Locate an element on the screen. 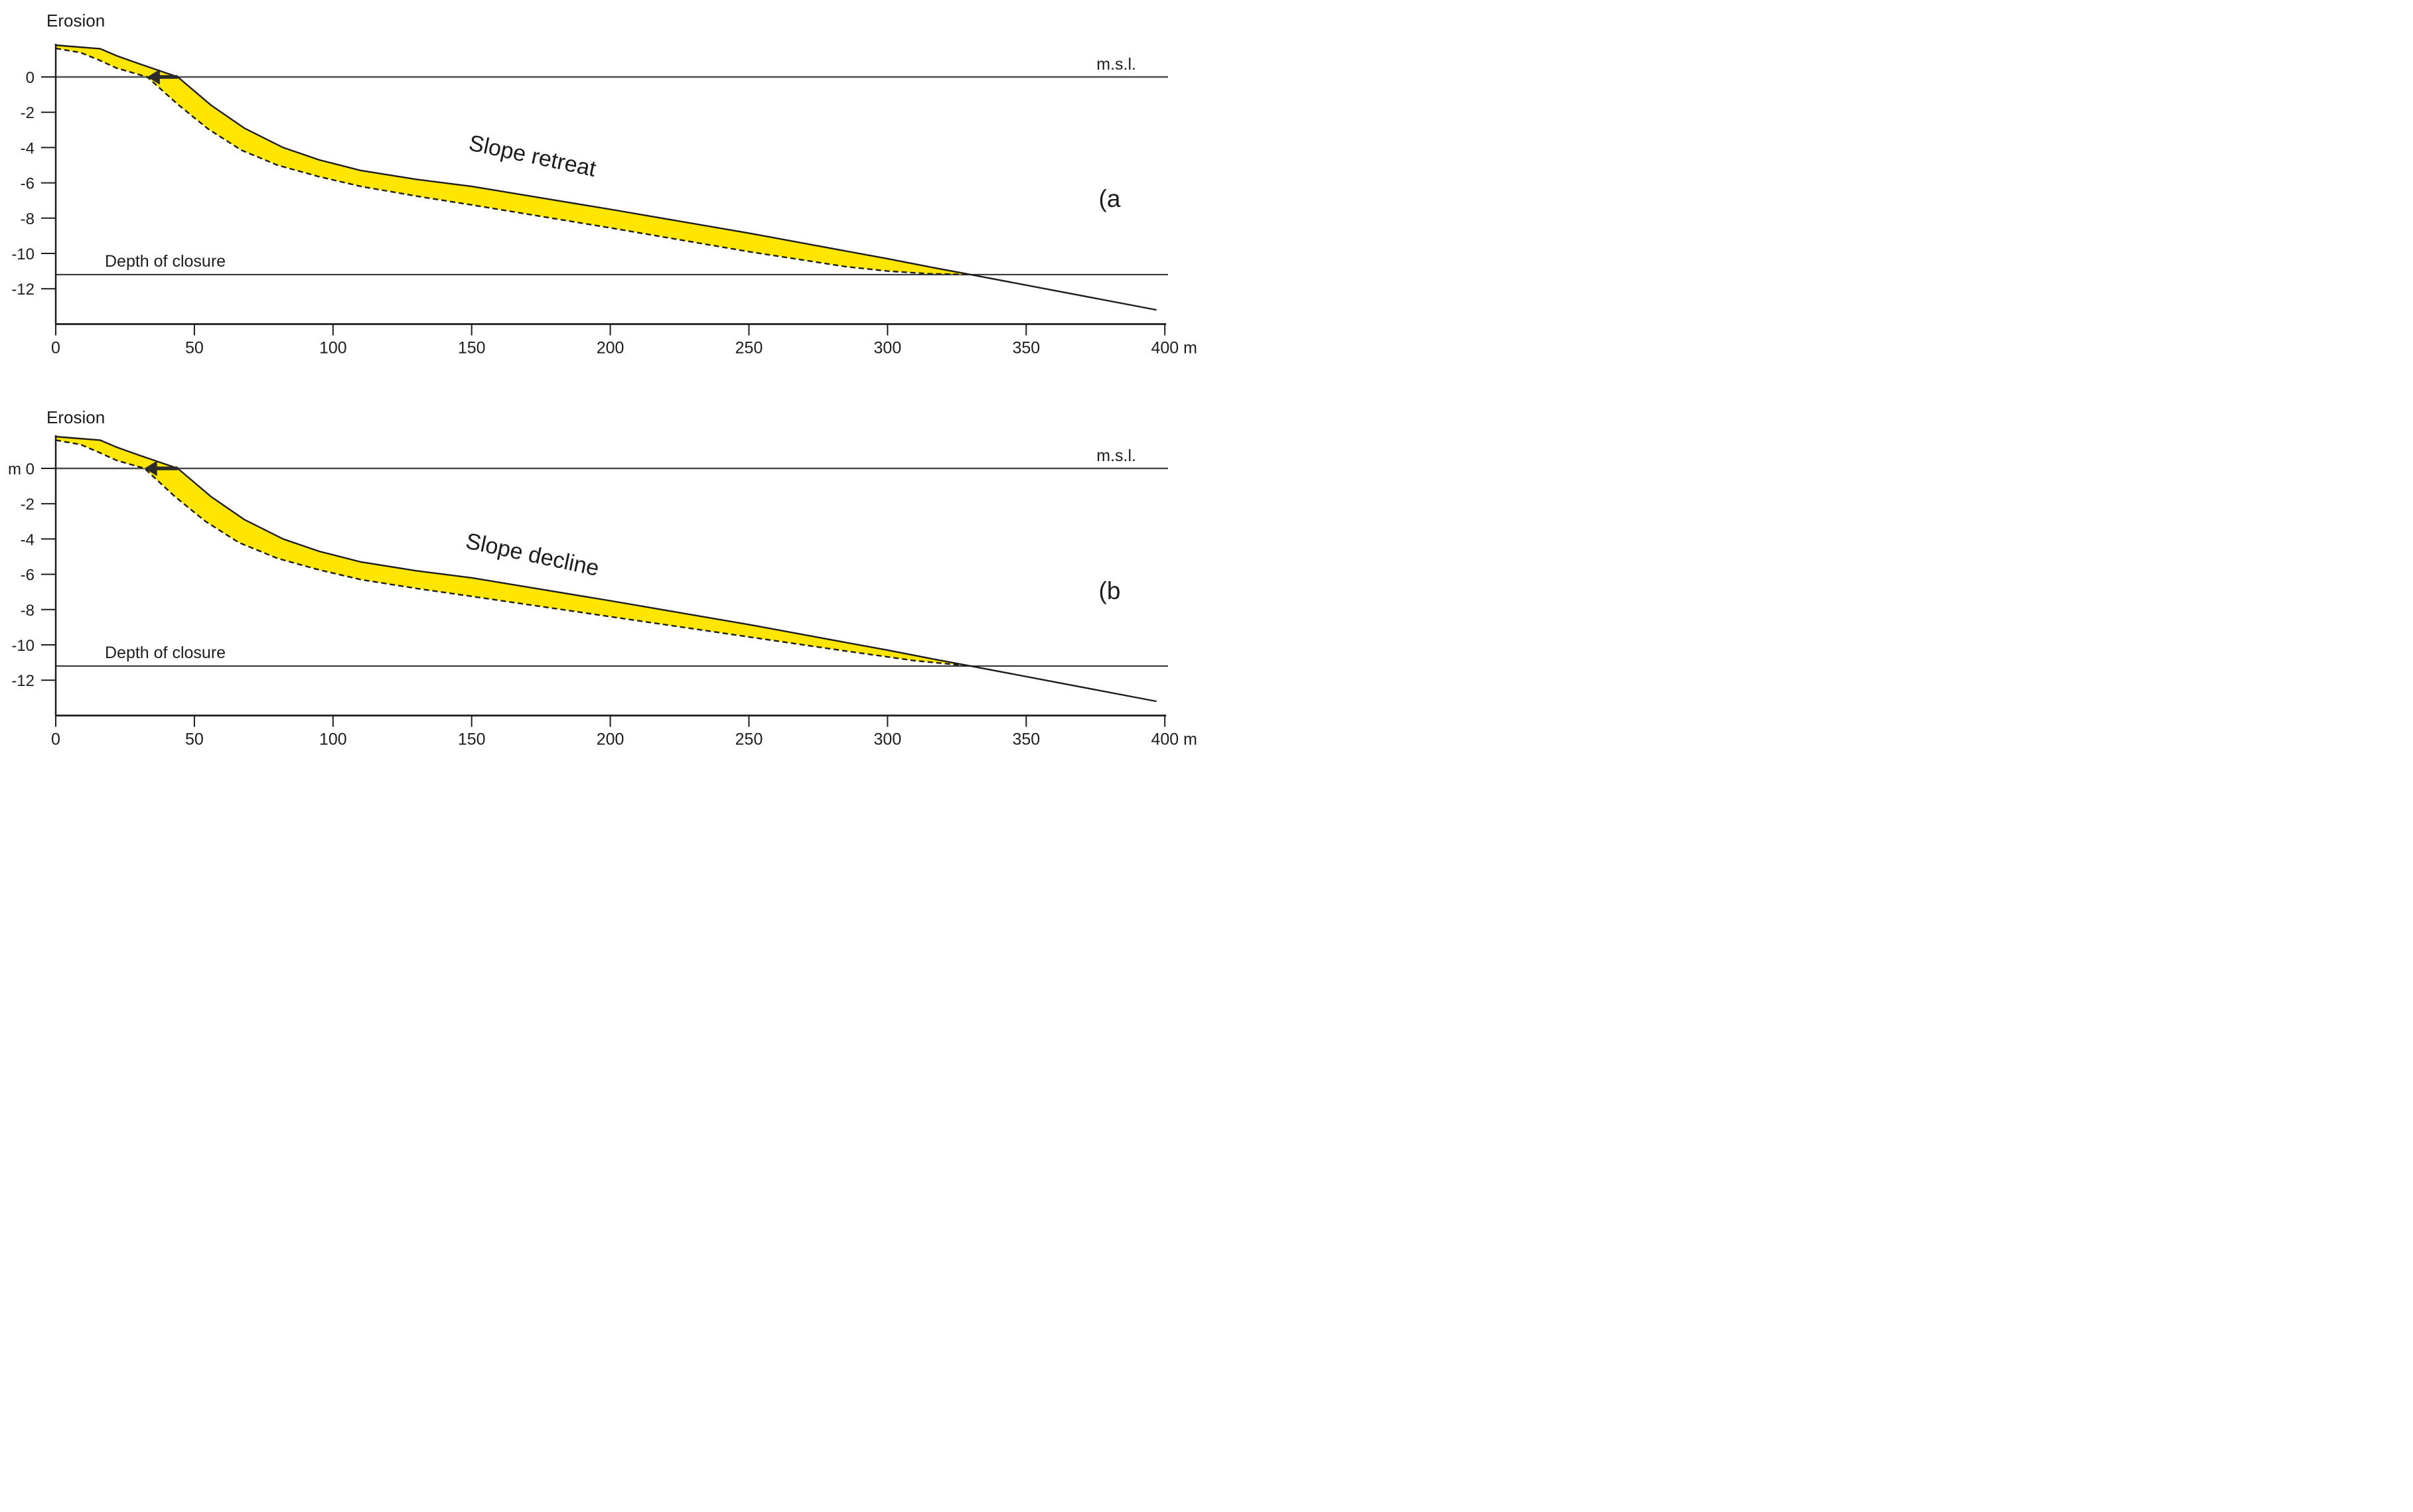 Image resolution: width=2413 pixels, height=1512 pixels. process-label: Slope decline is located at coordinates (532, 554).